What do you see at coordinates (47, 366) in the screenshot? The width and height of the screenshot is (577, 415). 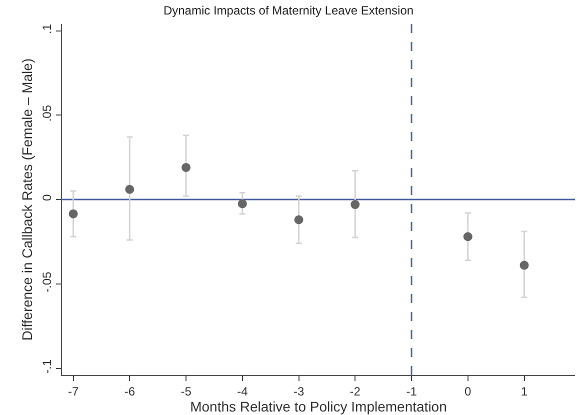 I see `y-tick-label: -.1` at bounding box center [47, 366].